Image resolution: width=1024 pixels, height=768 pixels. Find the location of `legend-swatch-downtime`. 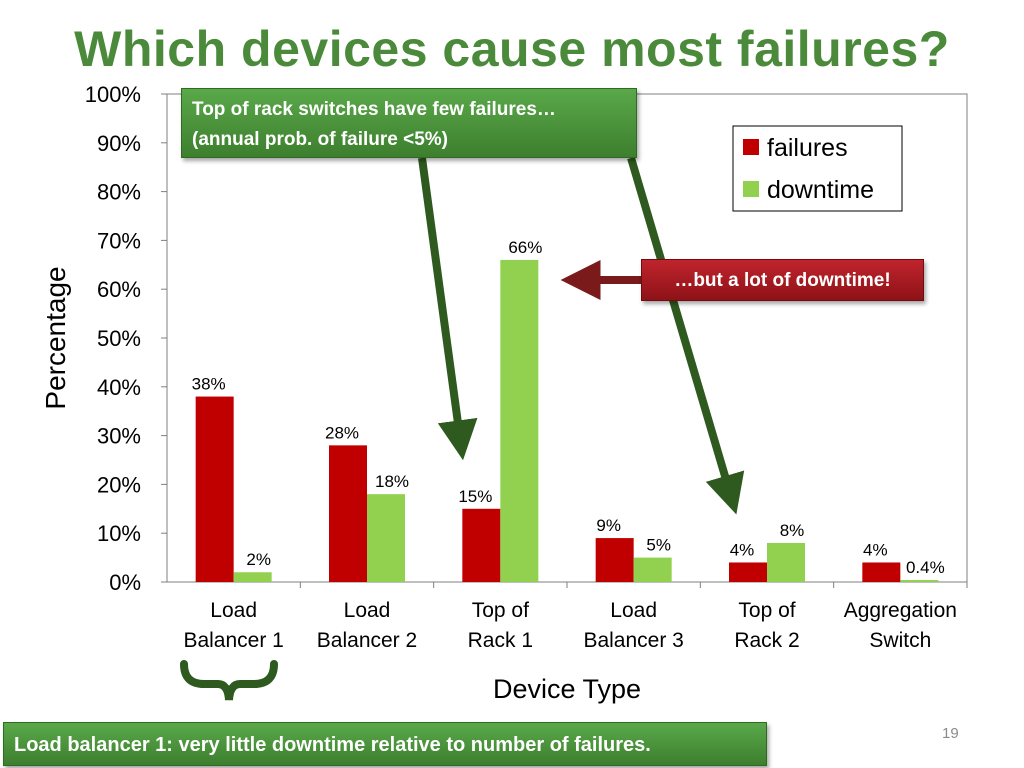

legend-swatch-downtime is located at coordinates (751, 189).